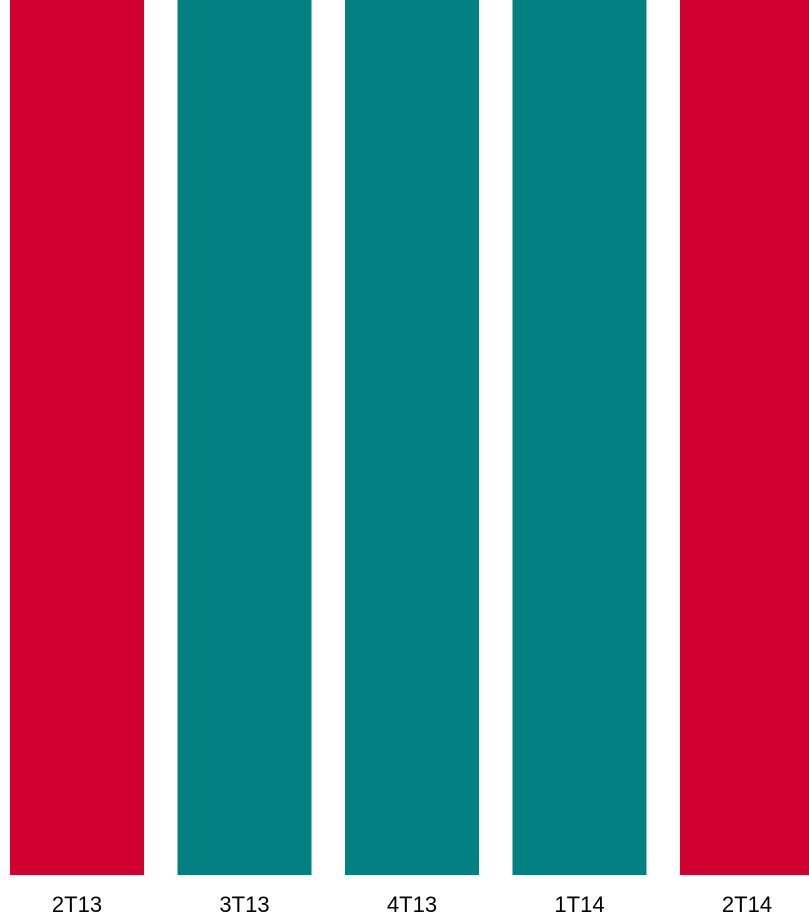 Image resolution: width=809 pixels, height=923 pixels. Describe the element at coordinates (77, 904) in the screenshot. I see `x-tick-label-2T13: 2T13` at that location.